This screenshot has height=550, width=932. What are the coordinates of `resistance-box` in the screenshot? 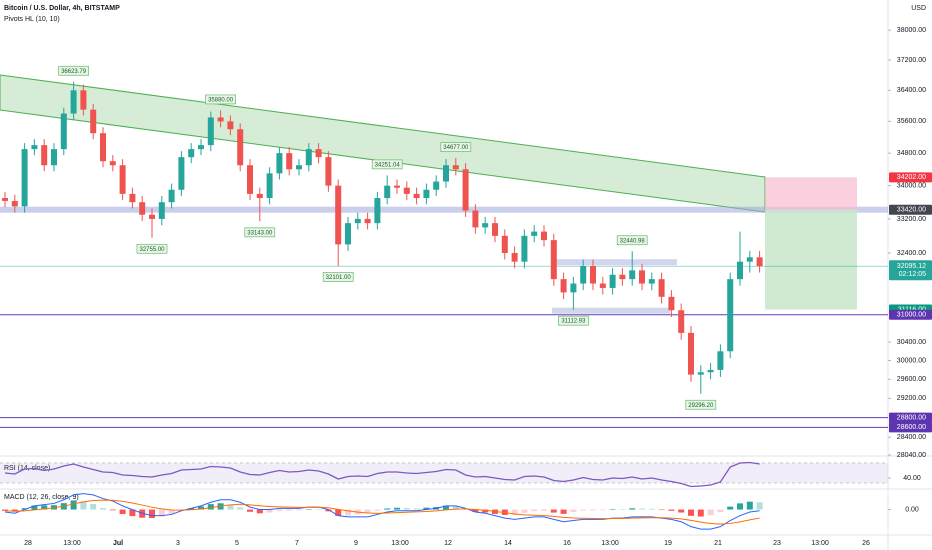 It's located at (614, 262).